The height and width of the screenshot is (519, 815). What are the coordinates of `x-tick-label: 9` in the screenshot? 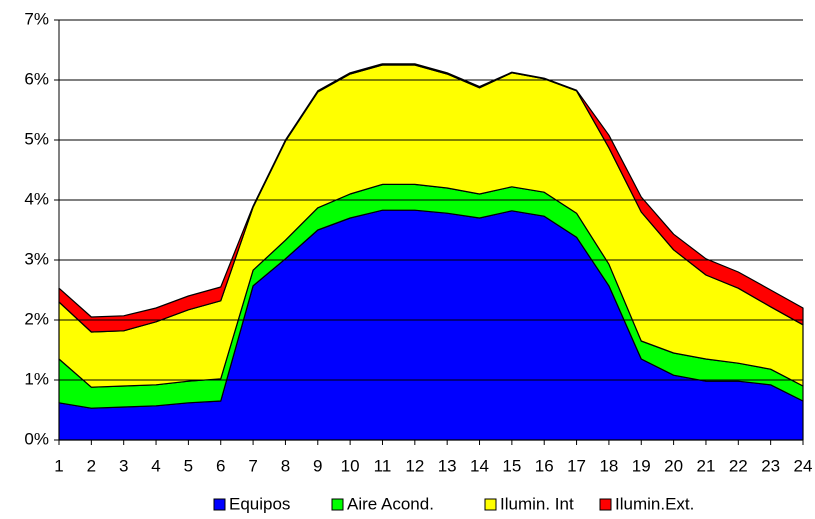 It's located at (317, 465).